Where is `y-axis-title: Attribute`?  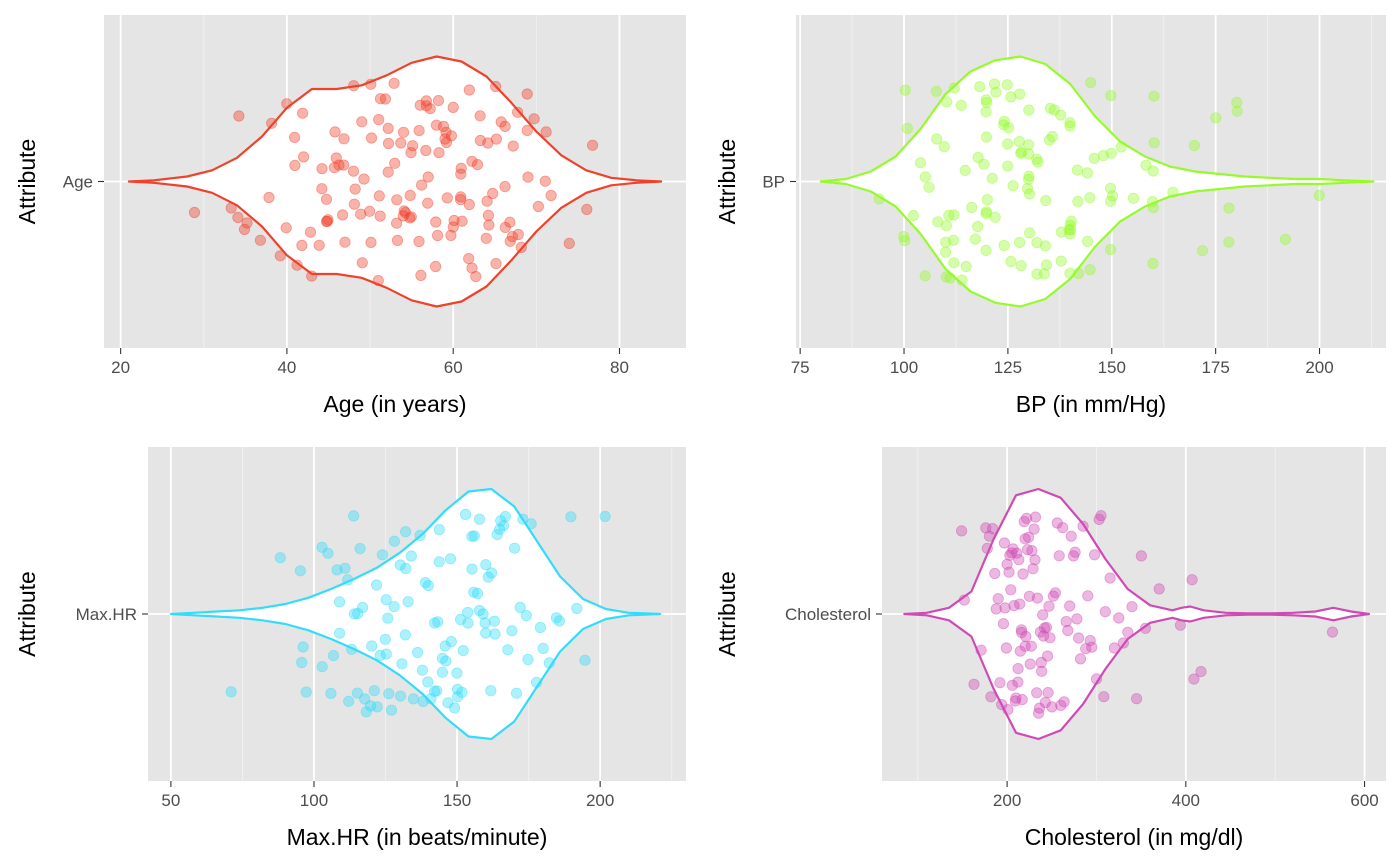
y-axis-title: Attribute is located at coordinates (27, 182).